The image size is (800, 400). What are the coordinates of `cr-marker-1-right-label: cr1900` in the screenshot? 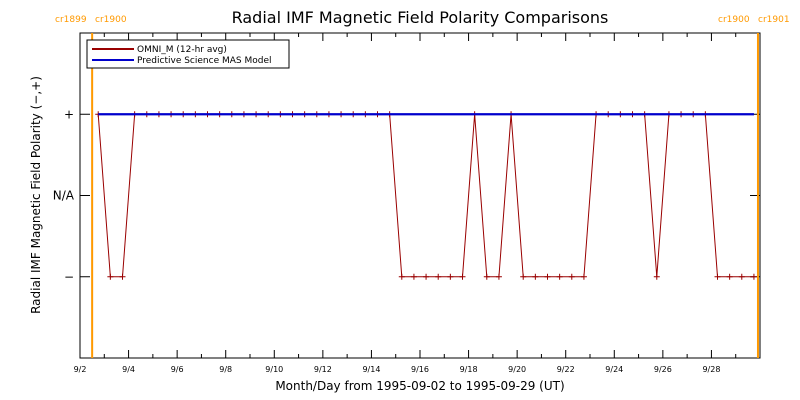 It's located at (111, 20).